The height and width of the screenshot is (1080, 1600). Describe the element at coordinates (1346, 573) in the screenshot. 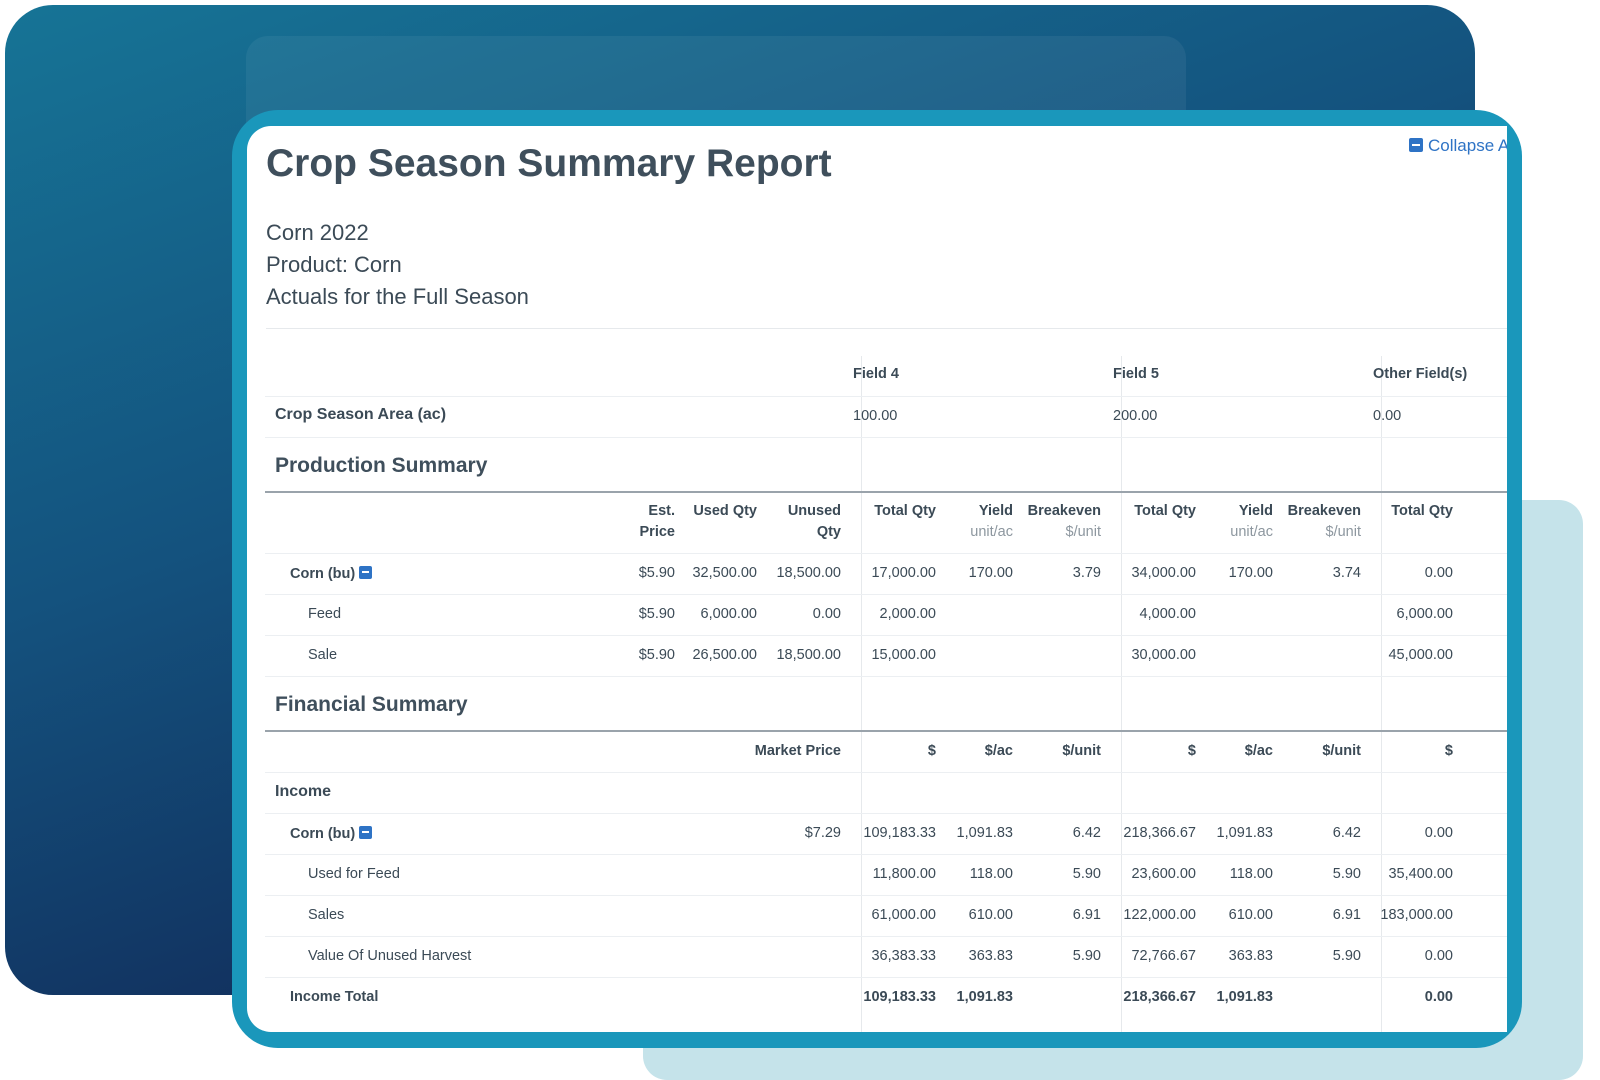

I see `breakeven-value: 3.74` at that location.